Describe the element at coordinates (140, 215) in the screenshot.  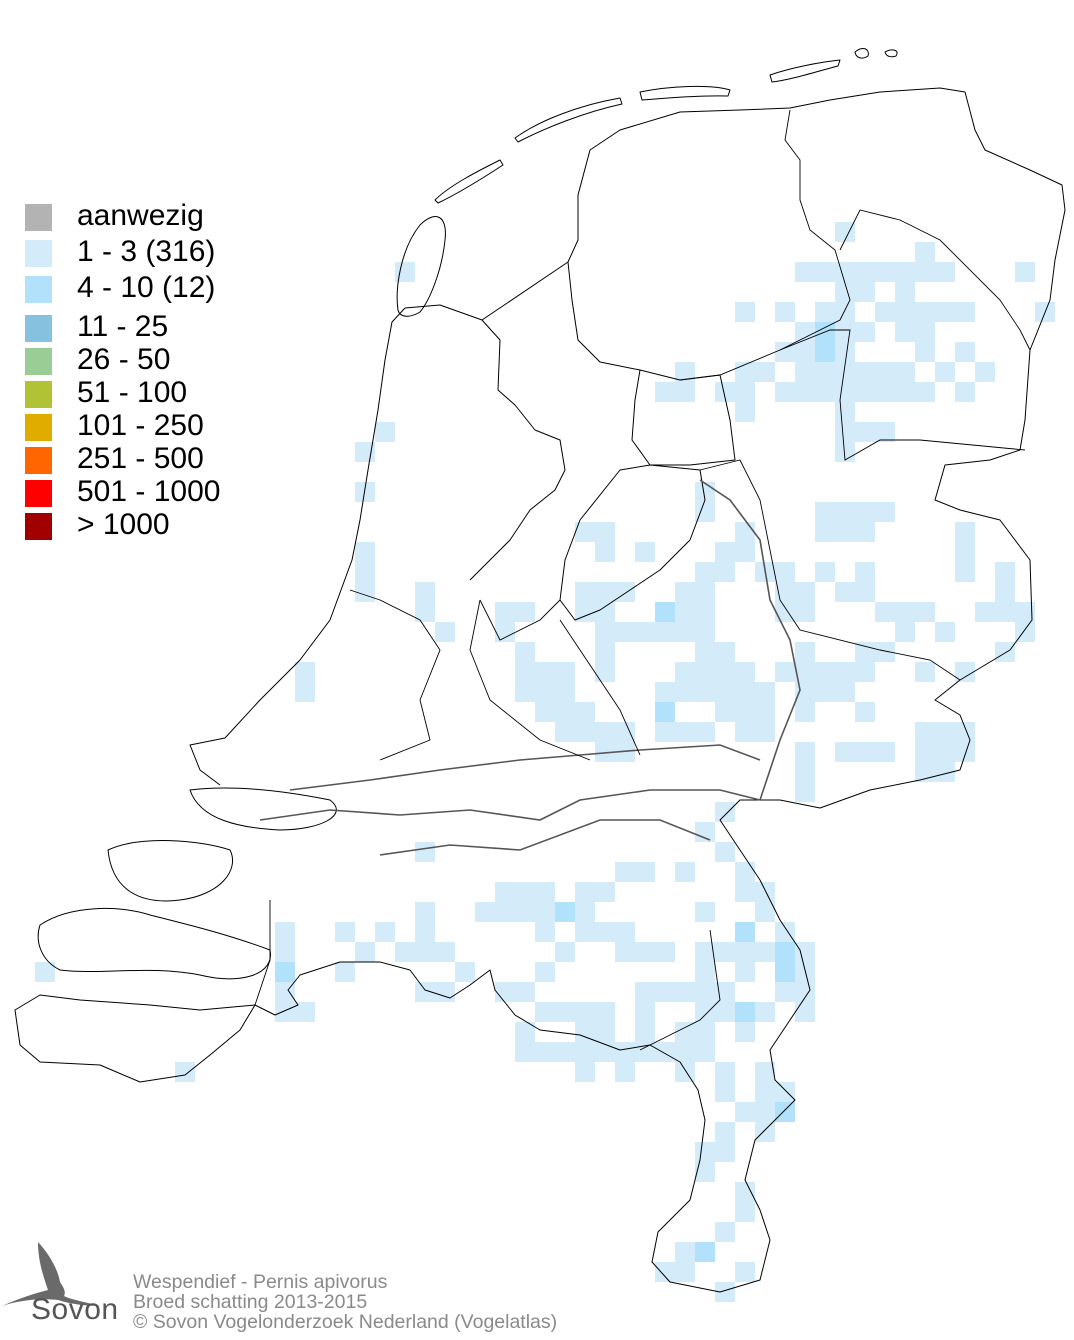
I see `legend-label: aanwezig` at that location.